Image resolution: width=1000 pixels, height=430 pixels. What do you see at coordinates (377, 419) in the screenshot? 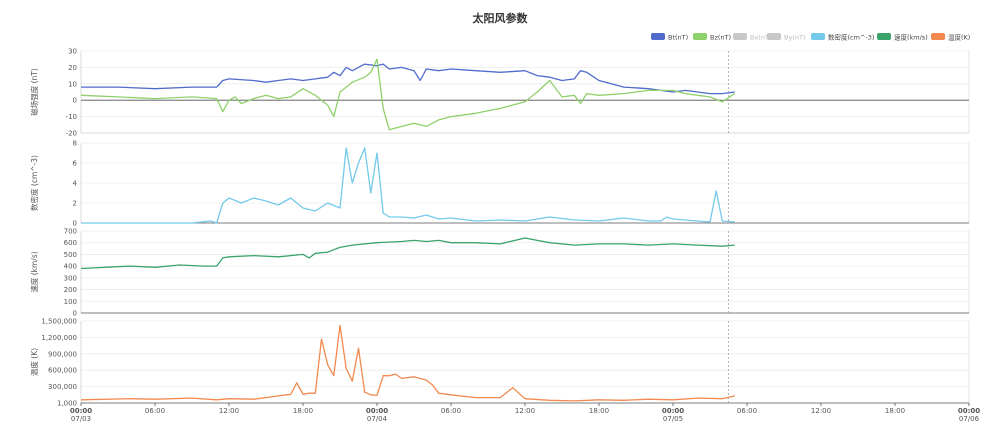
I see `x-tick-date: 07/04` at bounding box center [377, 419].